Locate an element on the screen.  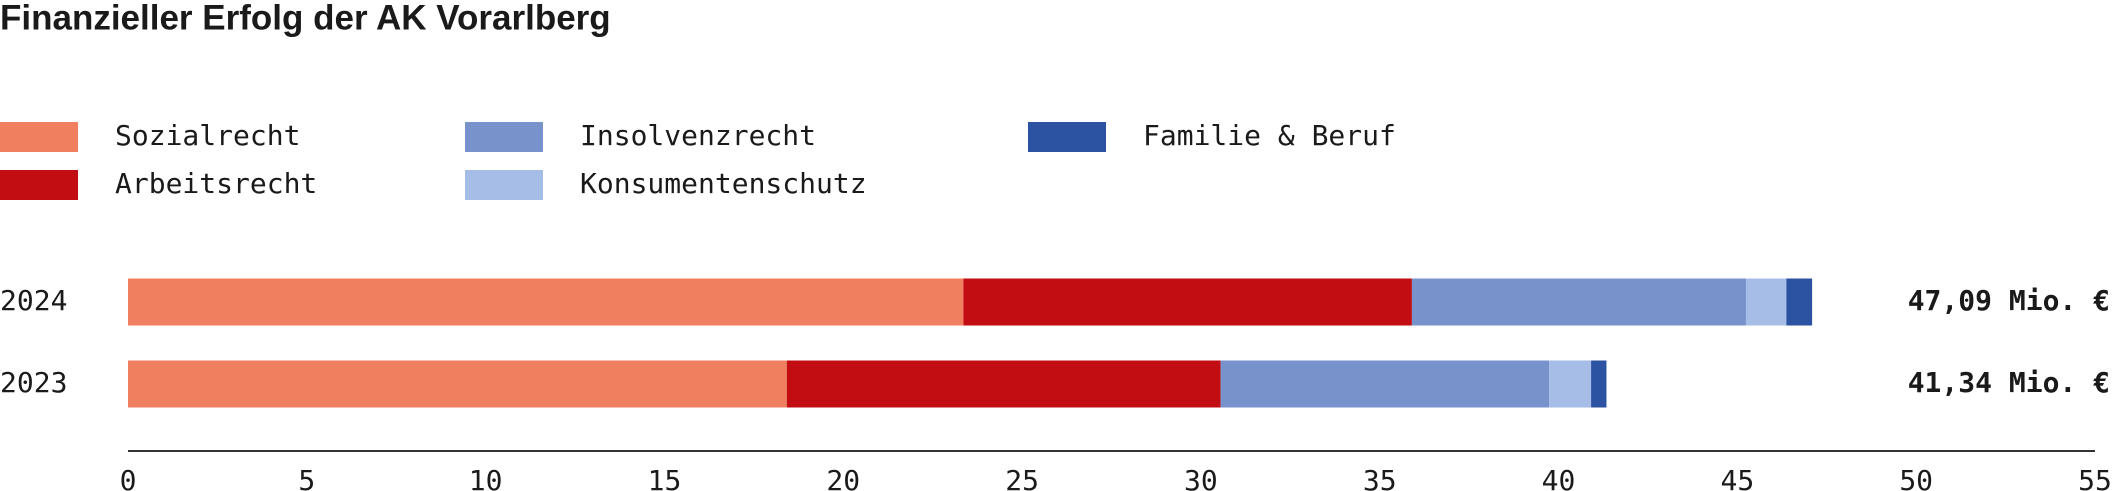
x-tick-label: 45 is located at coordinates (1738, 477).